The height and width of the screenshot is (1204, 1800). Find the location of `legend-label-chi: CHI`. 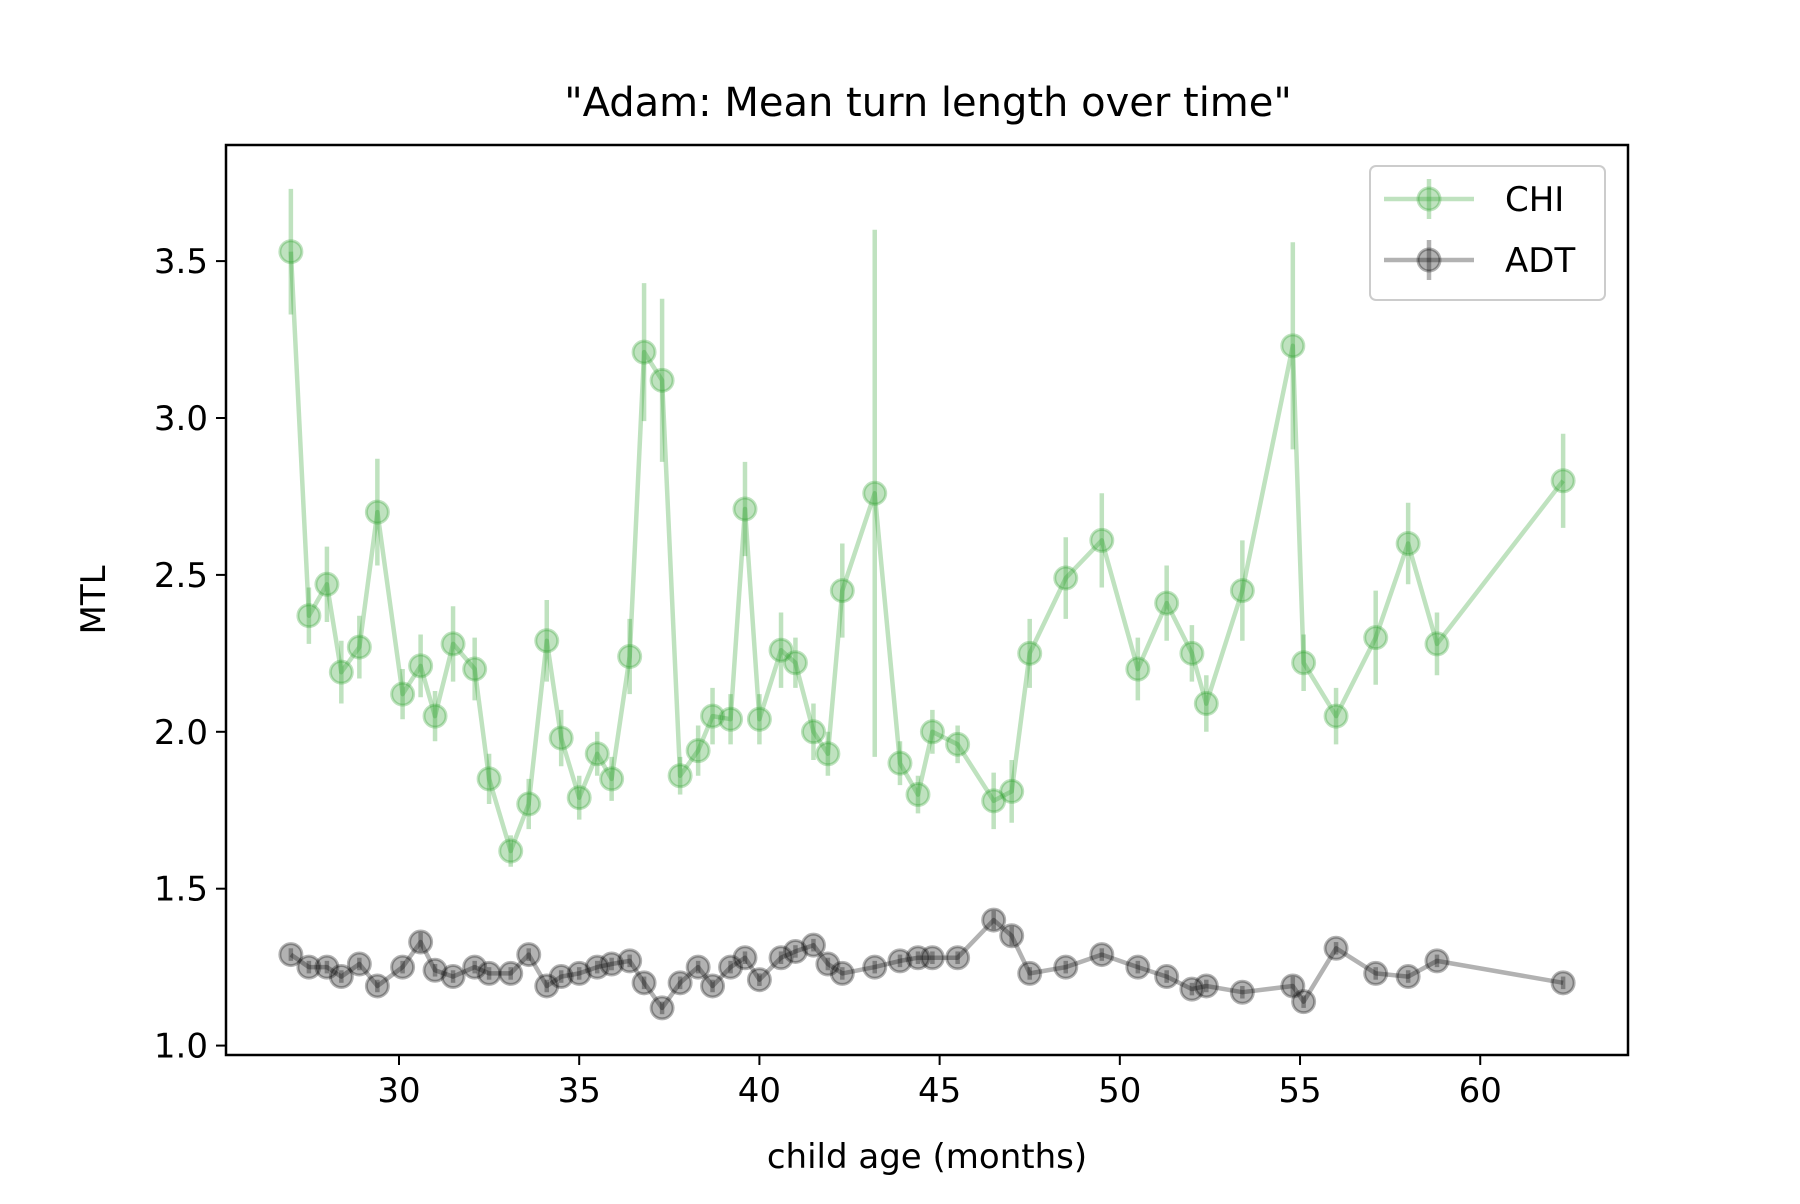

legend-label-chi: CHI is located at coordinates (1534, 200).